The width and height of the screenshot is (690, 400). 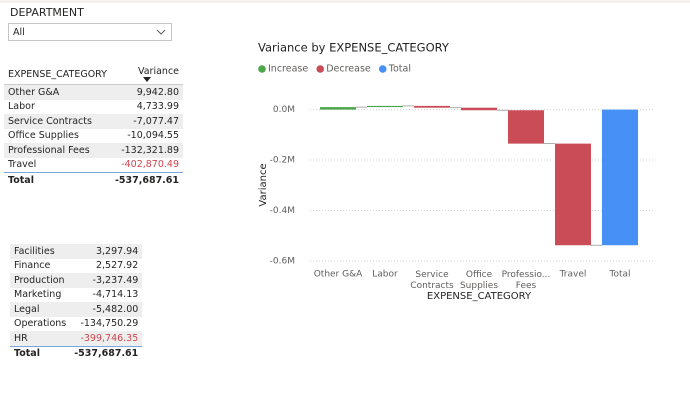 What do you see at coordinates (432, 280) in the screenshot?
I see `x-tick-label: Service Contracts` at bounding box center [432, 280].